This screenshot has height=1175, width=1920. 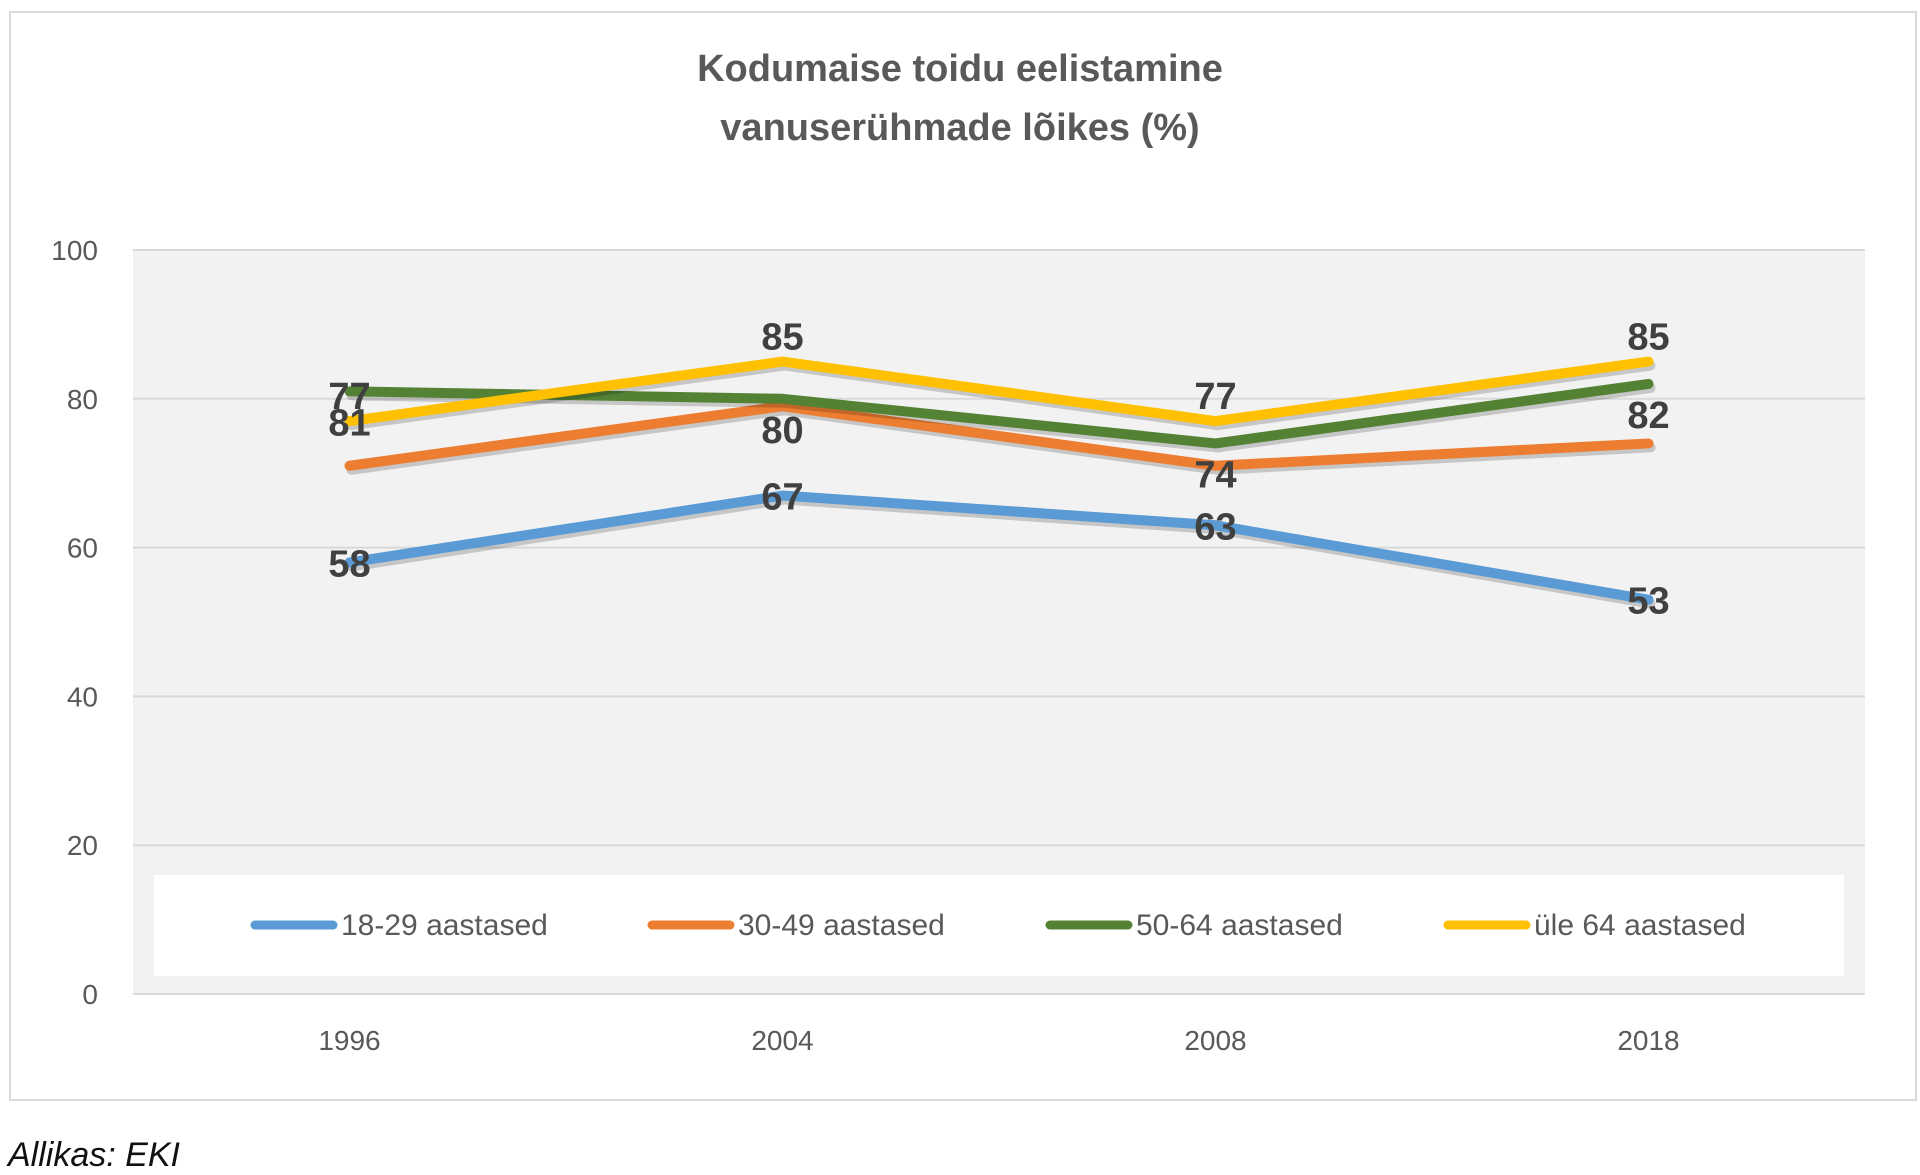 What do you see at coordinates (960, 69) in the screenshot?
I see `chart-title-line1: Kodumaise toidu eelistamine` at bounding box center [960, 69].